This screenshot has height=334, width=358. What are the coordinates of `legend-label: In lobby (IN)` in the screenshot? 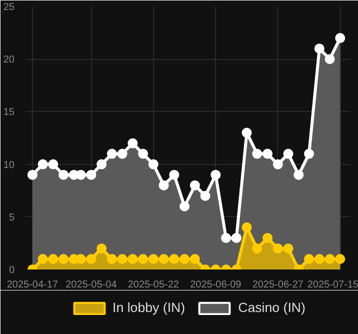 It's located at (149, 307).